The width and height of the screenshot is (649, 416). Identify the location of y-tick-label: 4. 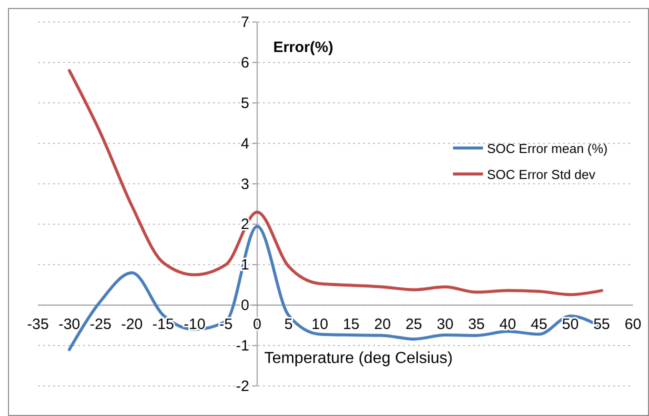
(245, 143).